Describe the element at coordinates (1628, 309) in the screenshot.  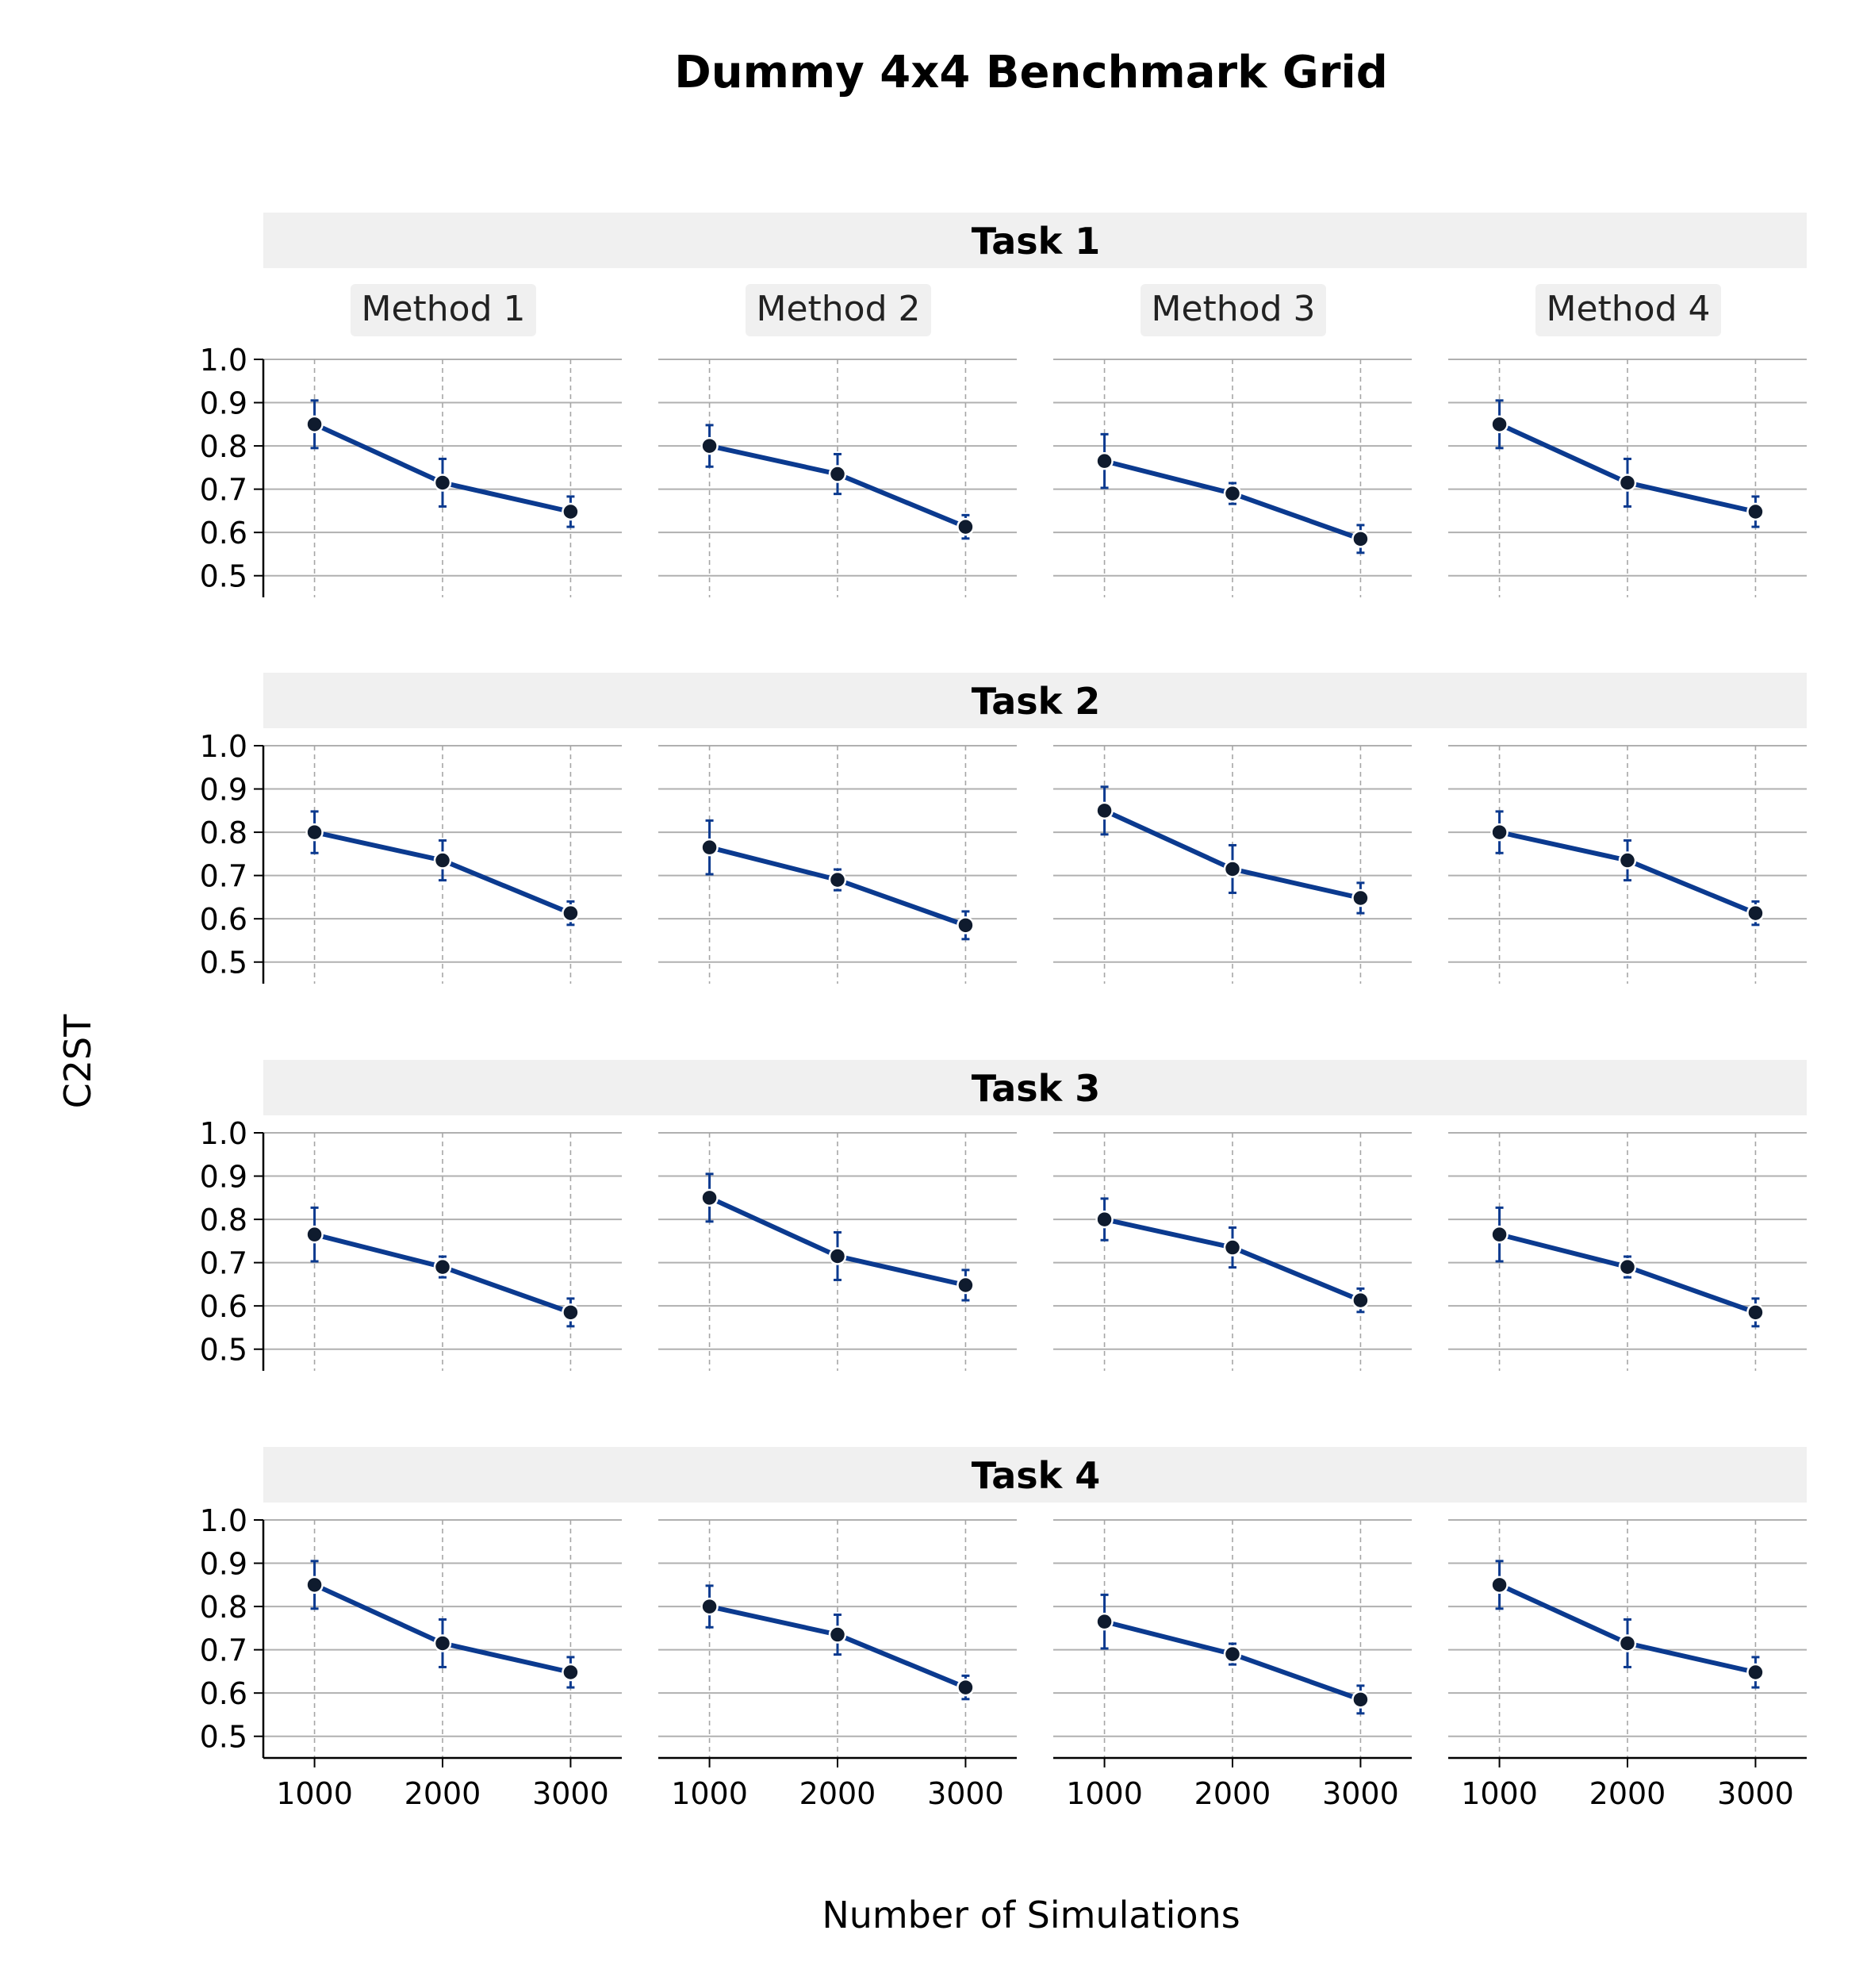
I see `method-label: Method 4` at that location.